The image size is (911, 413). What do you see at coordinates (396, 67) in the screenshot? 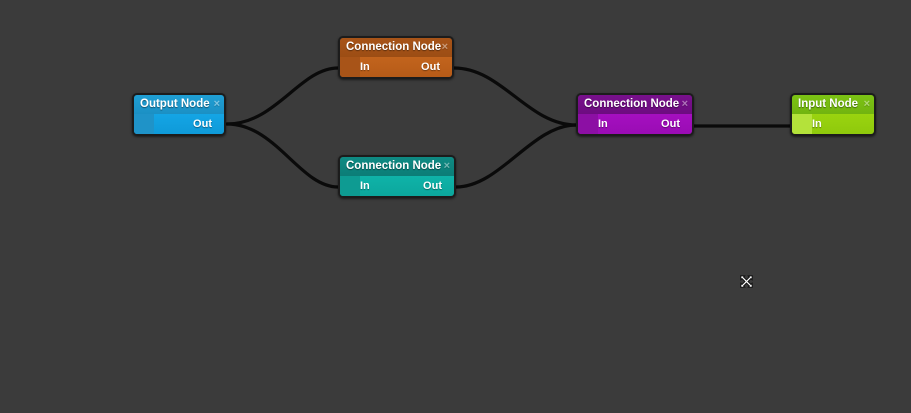
I see `connection-node-orange-body: In Out` at bounding box center [396, 67].